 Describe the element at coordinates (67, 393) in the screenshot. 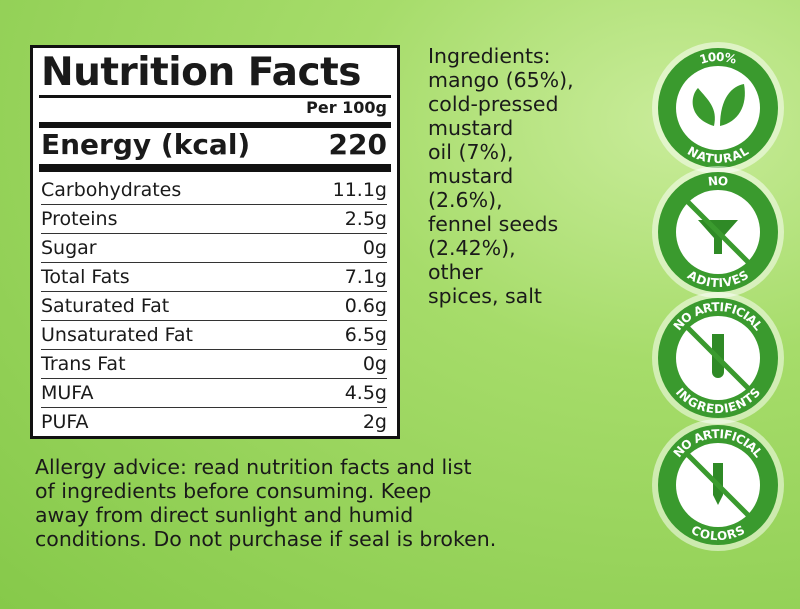

I see `nutrient-name: MUFA` at that location.